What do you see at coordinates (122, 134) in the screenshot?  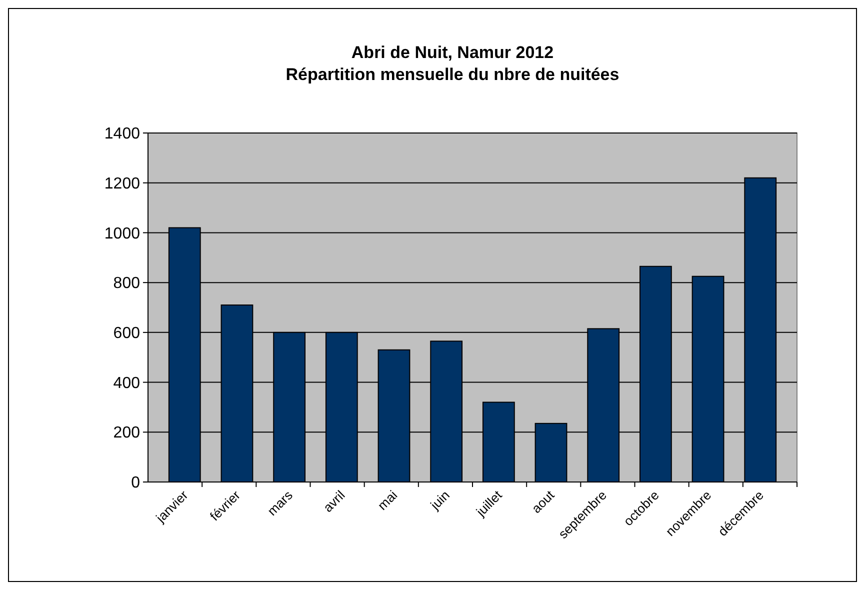 I see `y-tick-label: 1400` at bounding box center [122, 134].